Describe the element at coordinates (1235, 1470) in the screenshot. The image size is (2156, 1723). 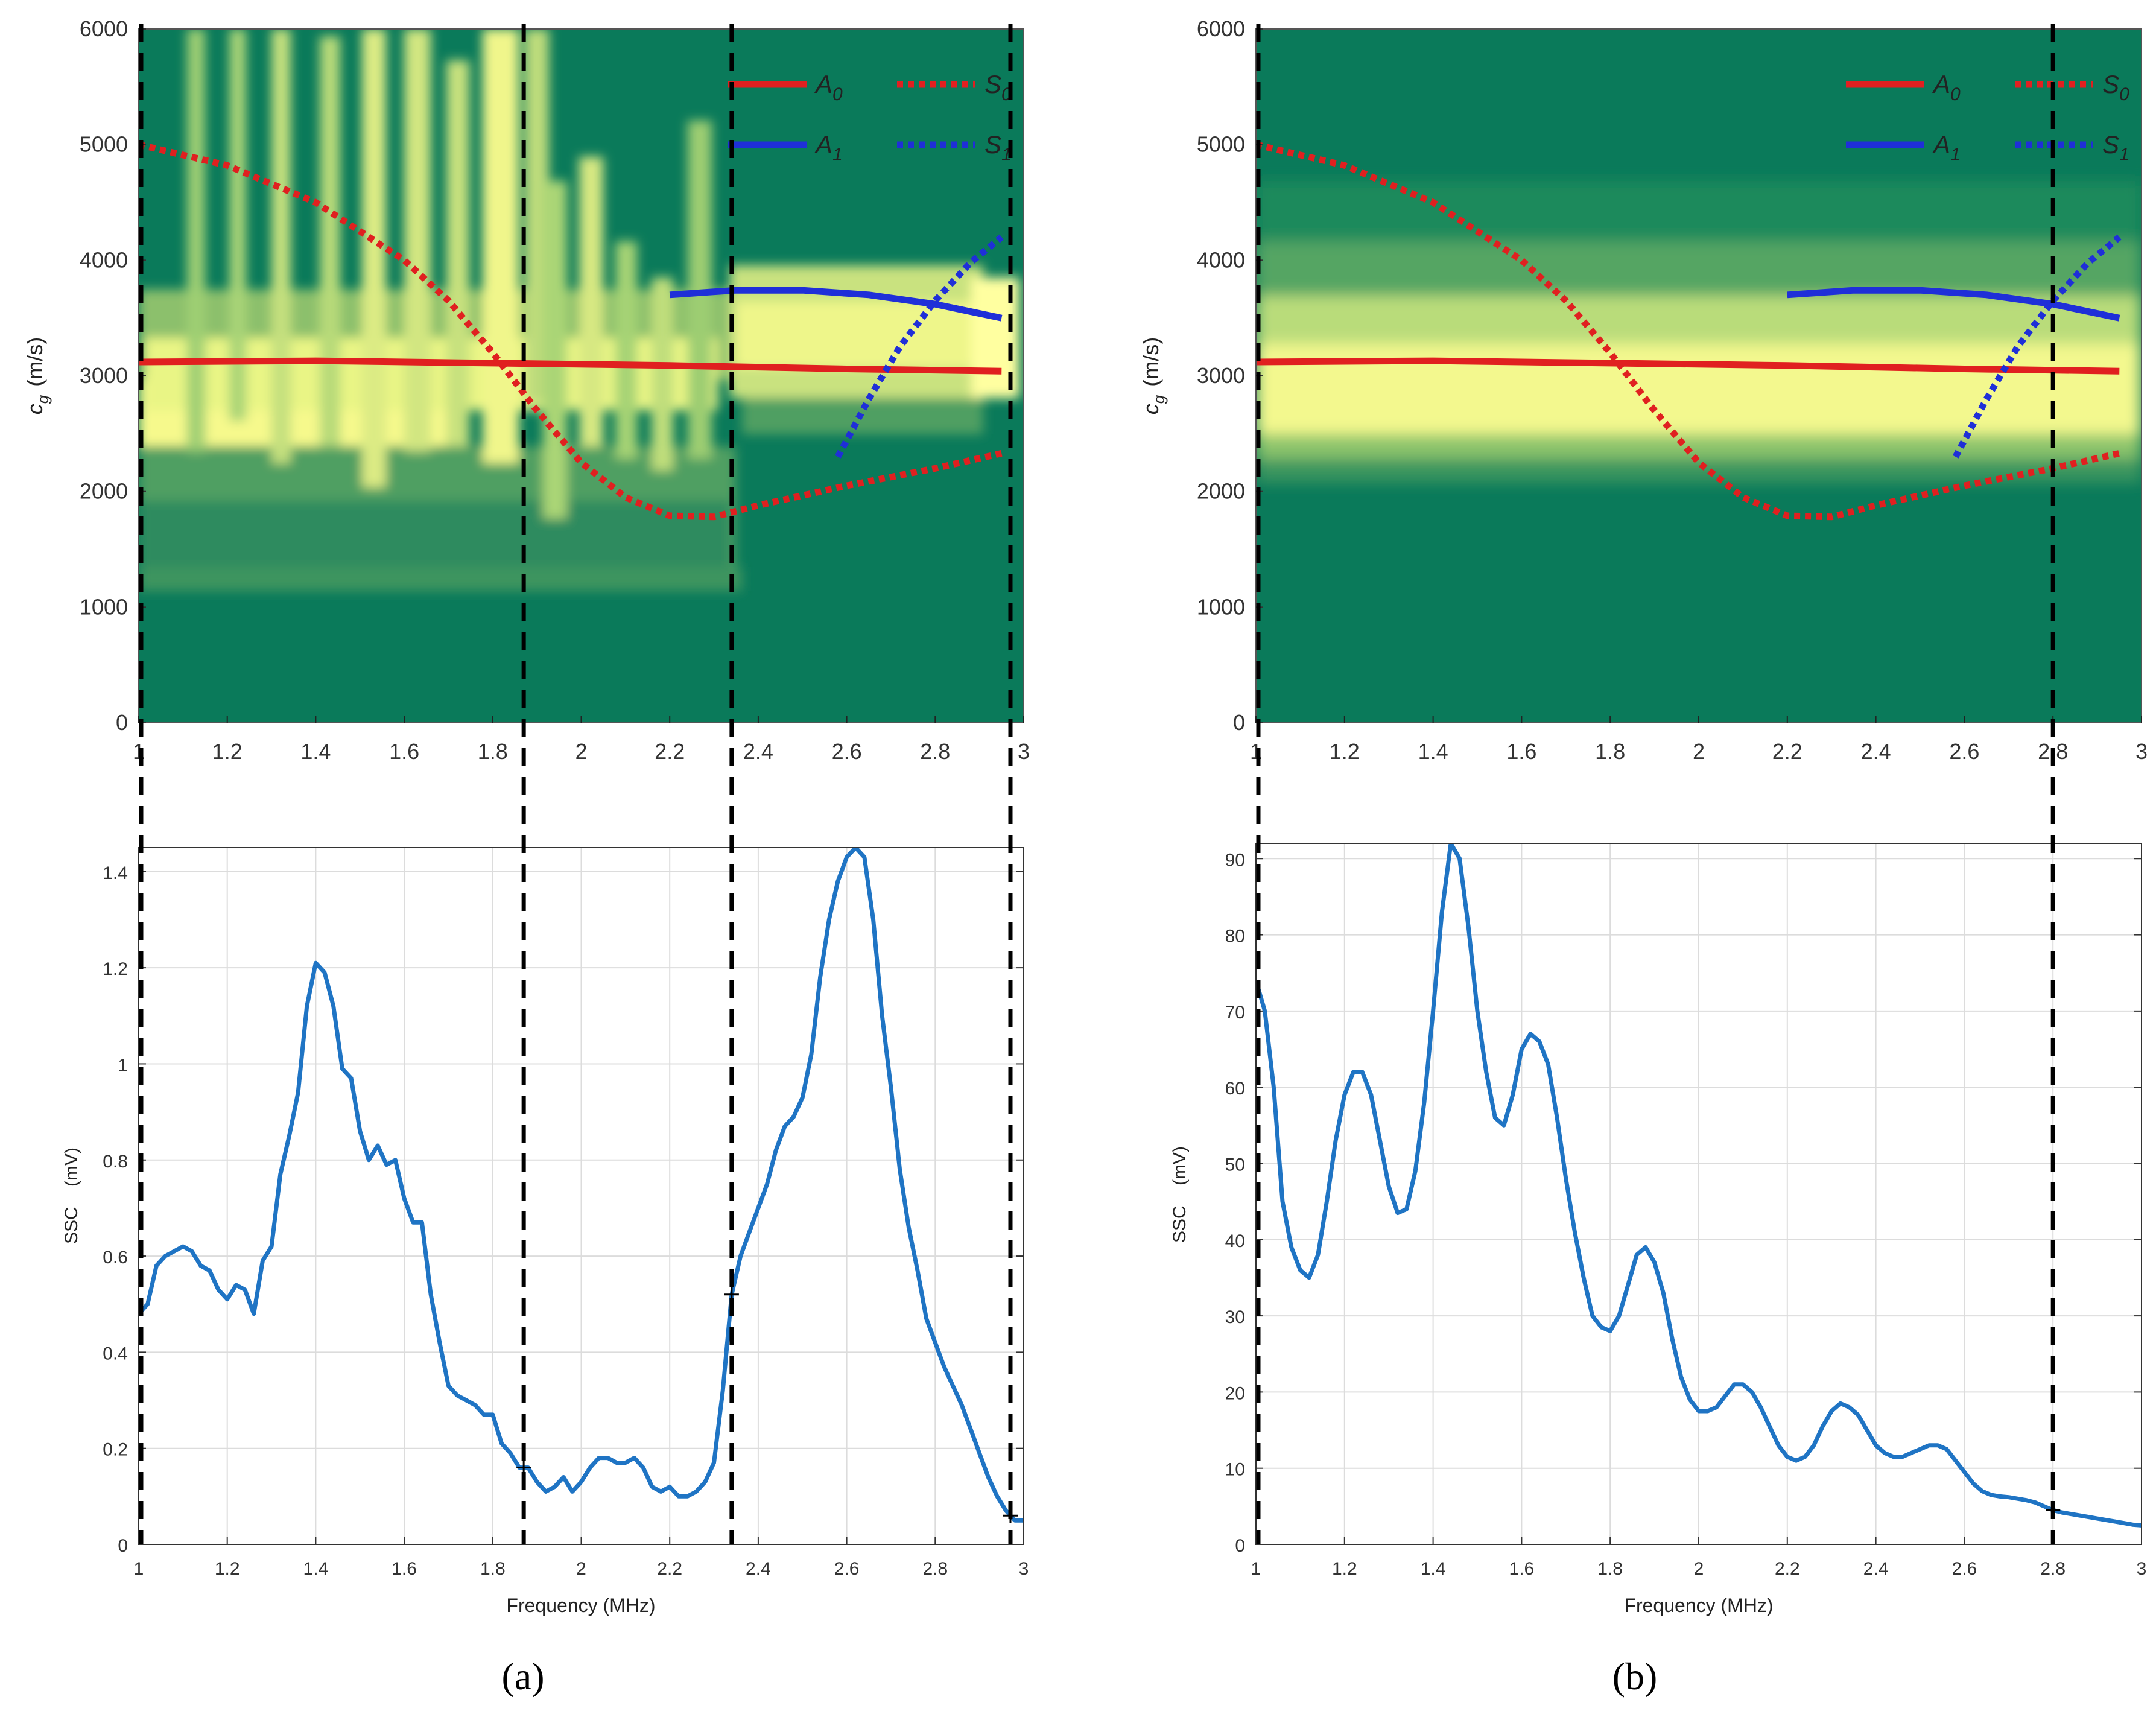
I see `line-b-ytick-label-1: 10` at that location.